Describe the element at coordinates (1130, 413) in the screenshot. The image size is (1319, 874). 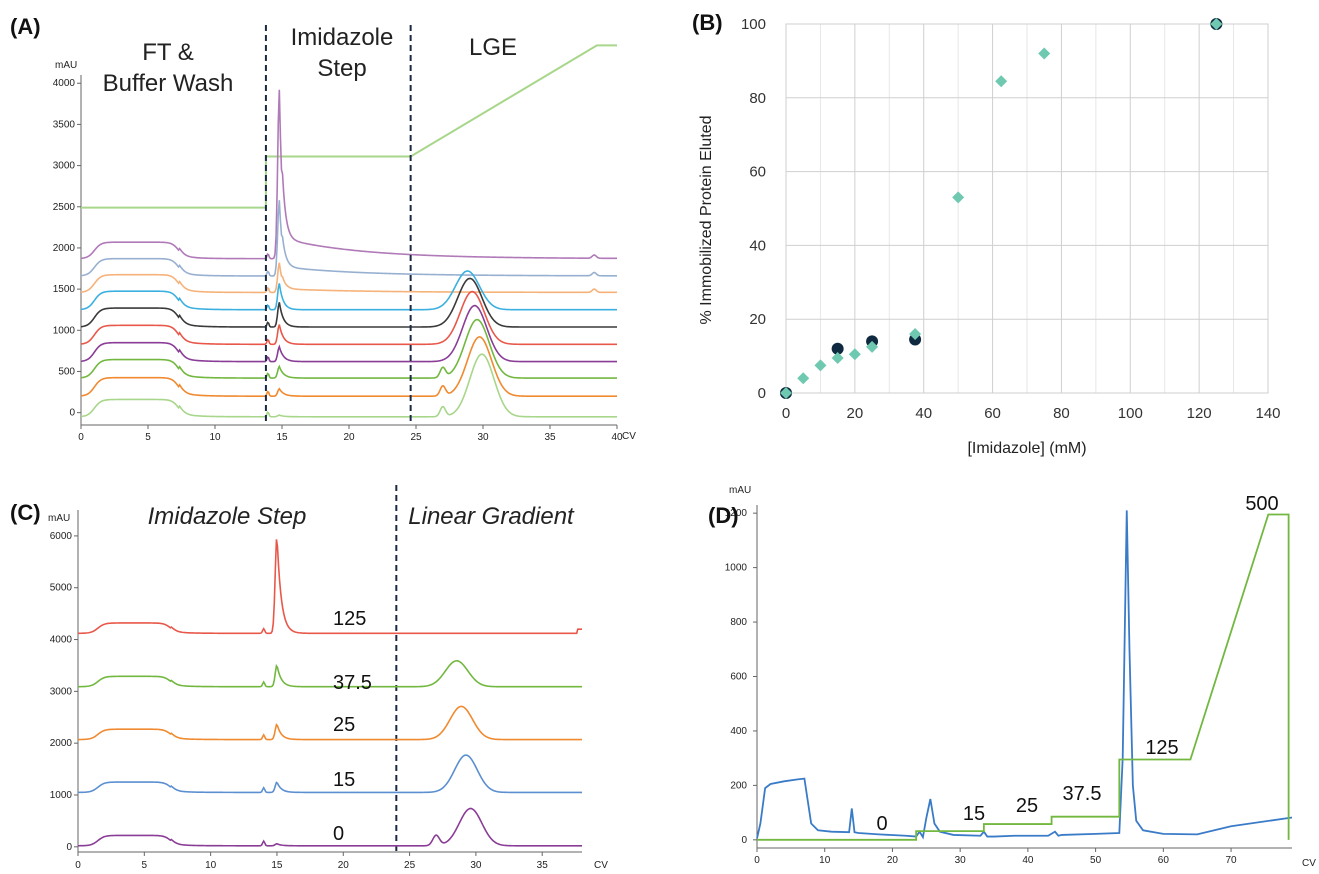
I see `panel-b-x-tick-label: 100` at that location.